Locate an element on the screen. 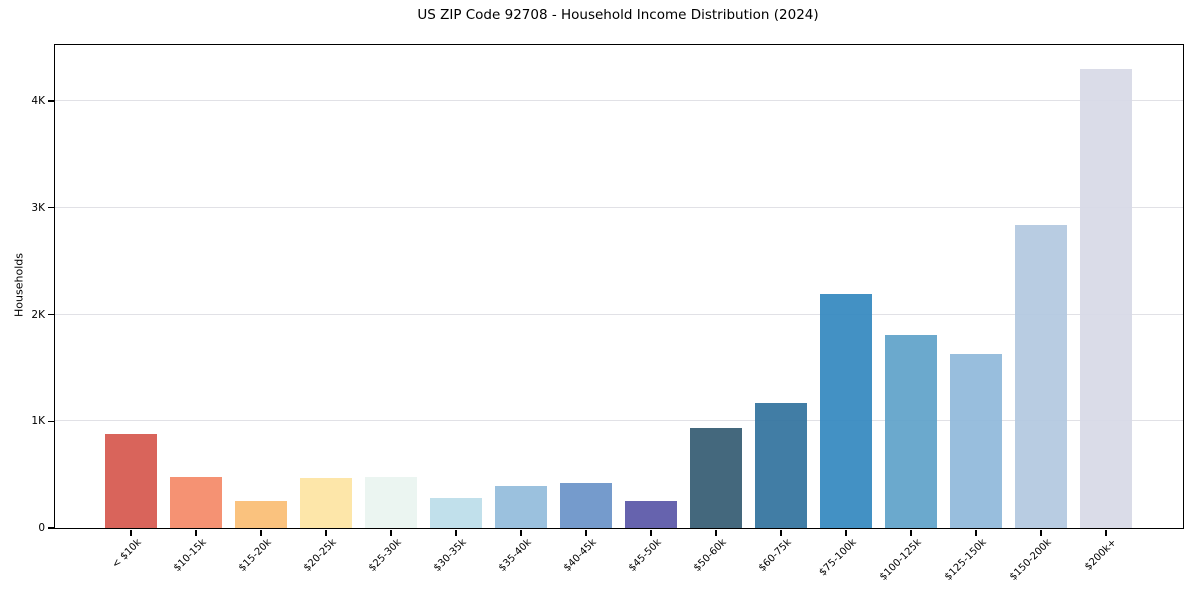 The width and height of the screenshot is (1189, 590). x-tick-label: $30-35k is located at coordinates (450, 555).